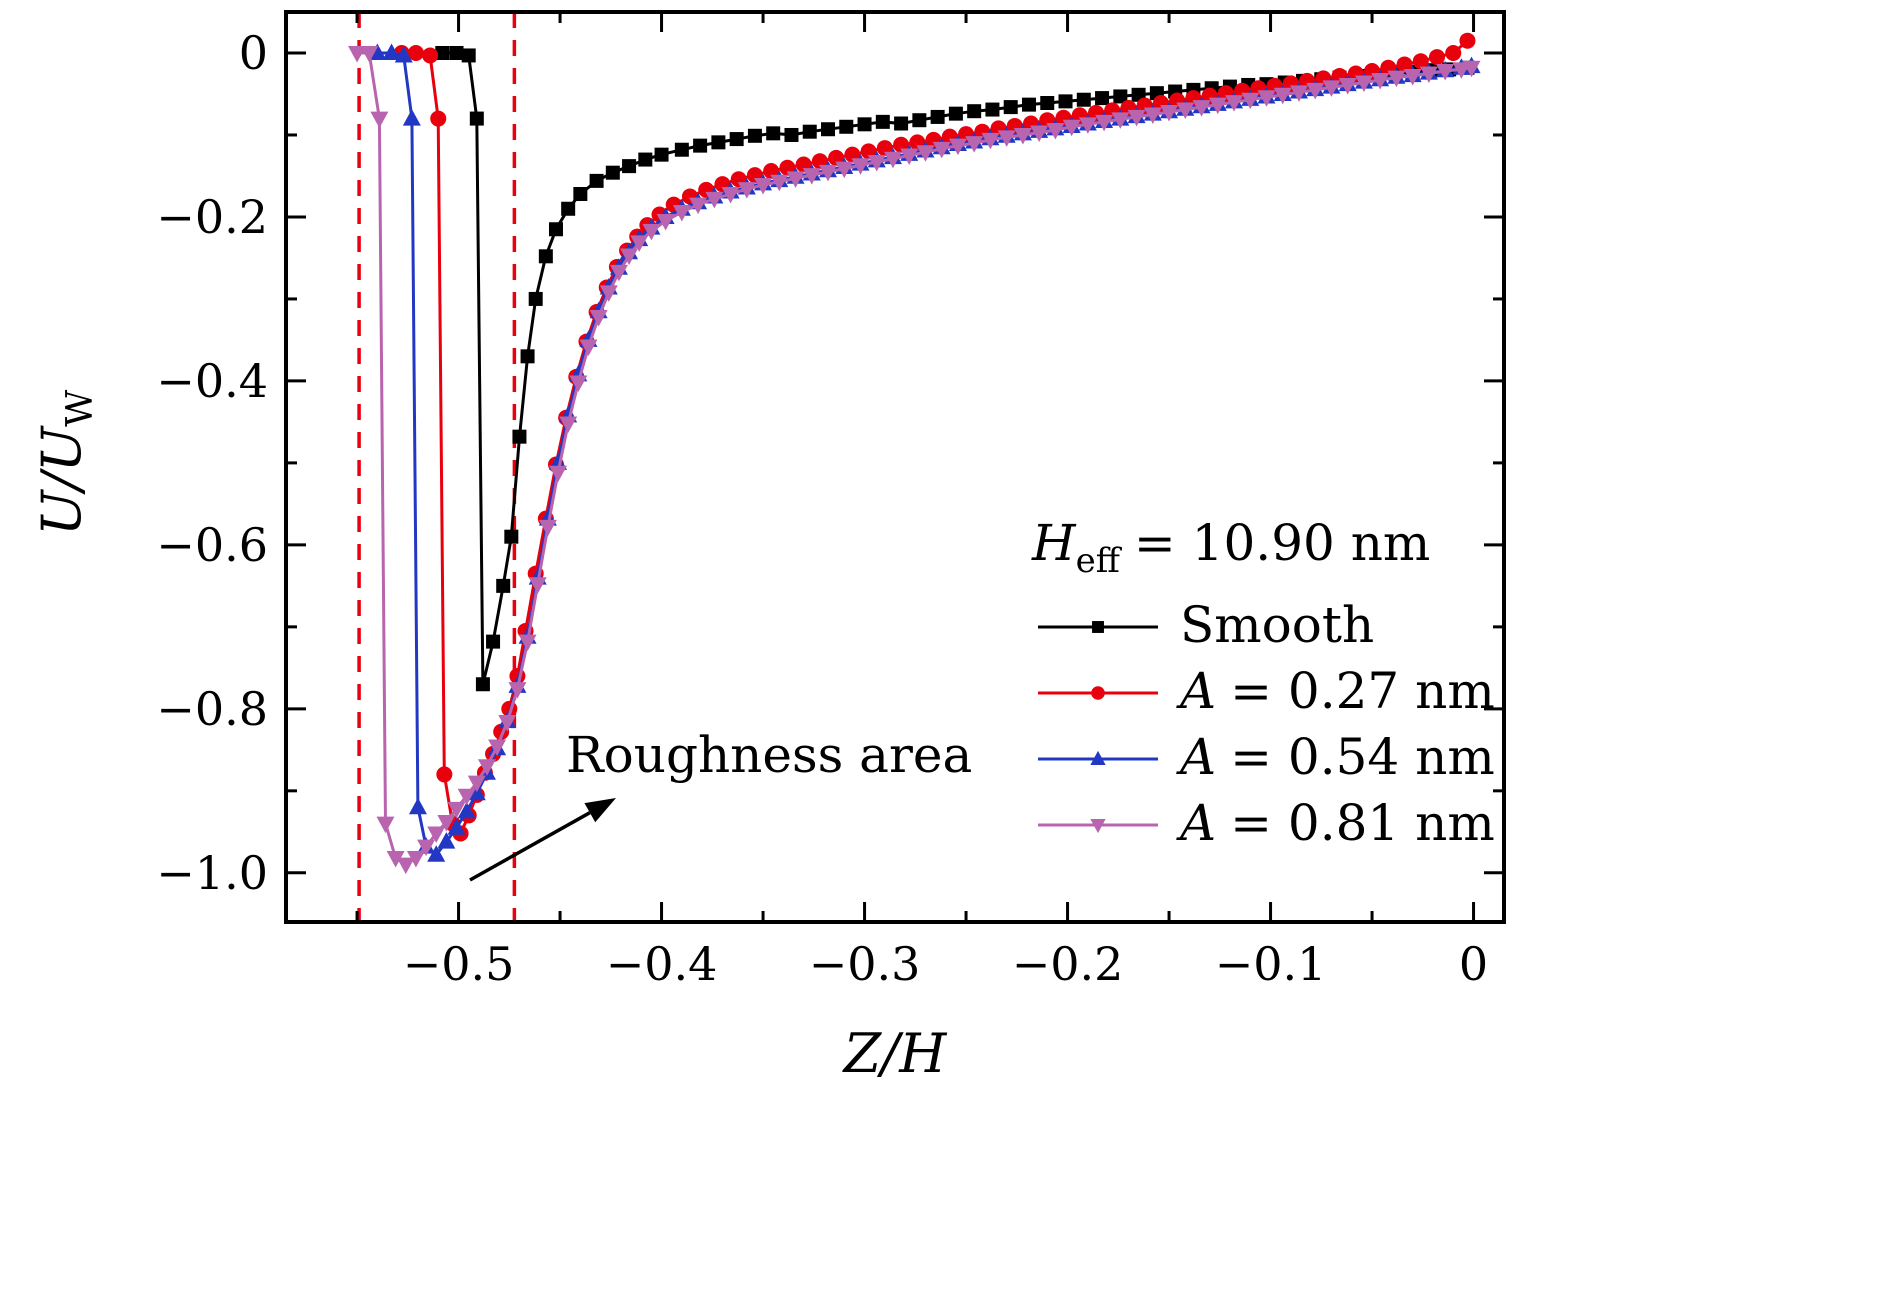 This screenshot has height=1312, width=1890. I want to click on y-axis-label: U/UW, so click(65, 463).